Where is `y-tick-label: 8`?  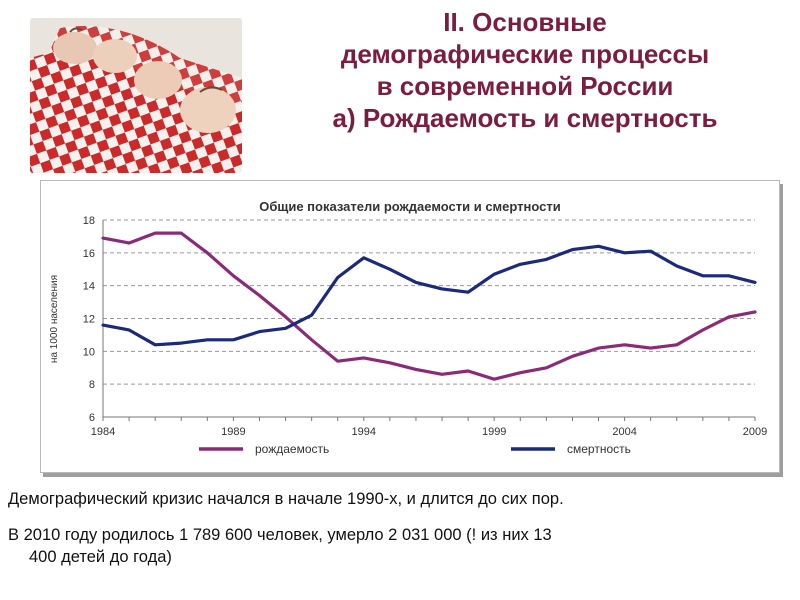
y-tick-label: 8 is located at coordinates (92, 385).